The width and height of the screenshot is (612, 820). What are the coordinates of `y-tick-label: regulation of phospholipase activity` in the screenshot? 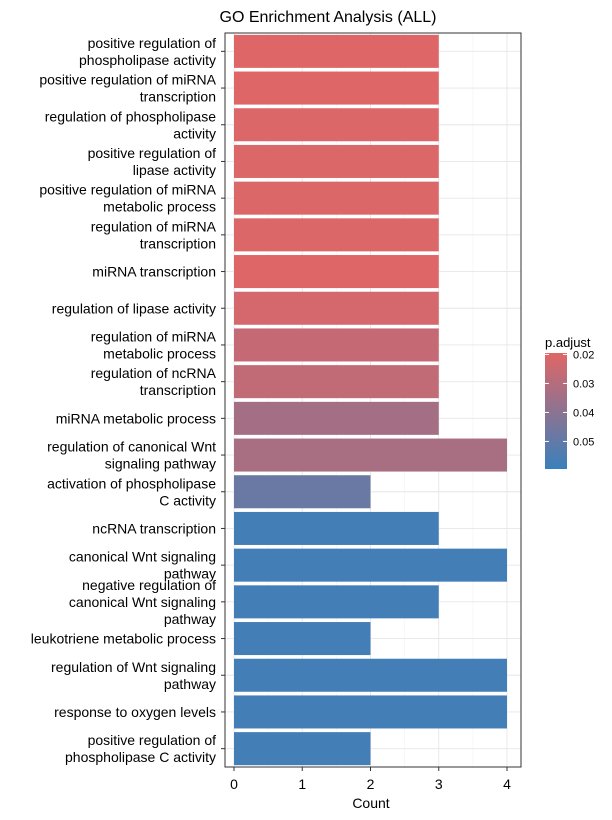 It's located at (130, 124).